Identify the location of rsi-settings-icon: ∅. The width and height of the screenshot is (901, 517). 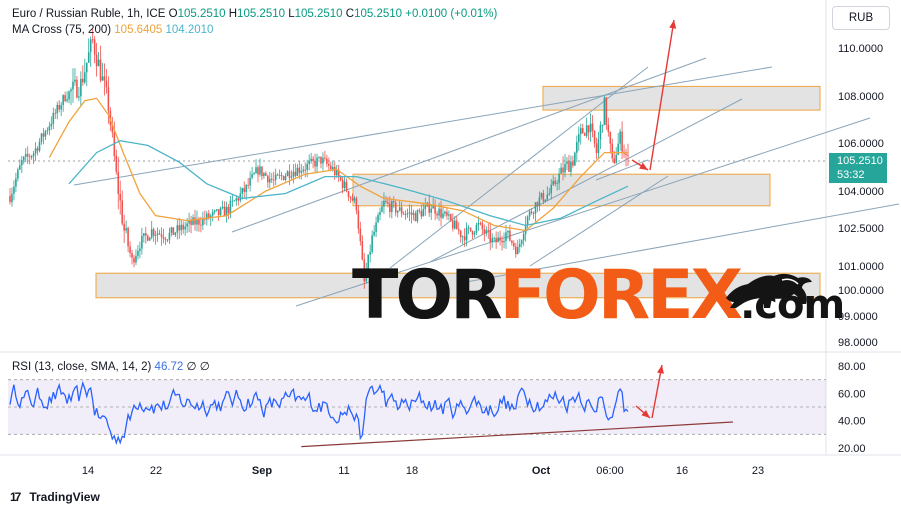
(204, 367).